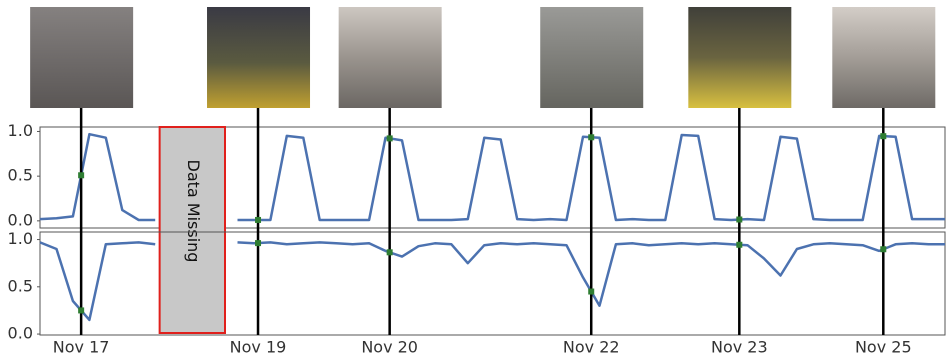  What do you see at coordinates (389, 347) in the screenshot?
I see `x-tick-label: Nov 20` at bounding box center [389, 347].